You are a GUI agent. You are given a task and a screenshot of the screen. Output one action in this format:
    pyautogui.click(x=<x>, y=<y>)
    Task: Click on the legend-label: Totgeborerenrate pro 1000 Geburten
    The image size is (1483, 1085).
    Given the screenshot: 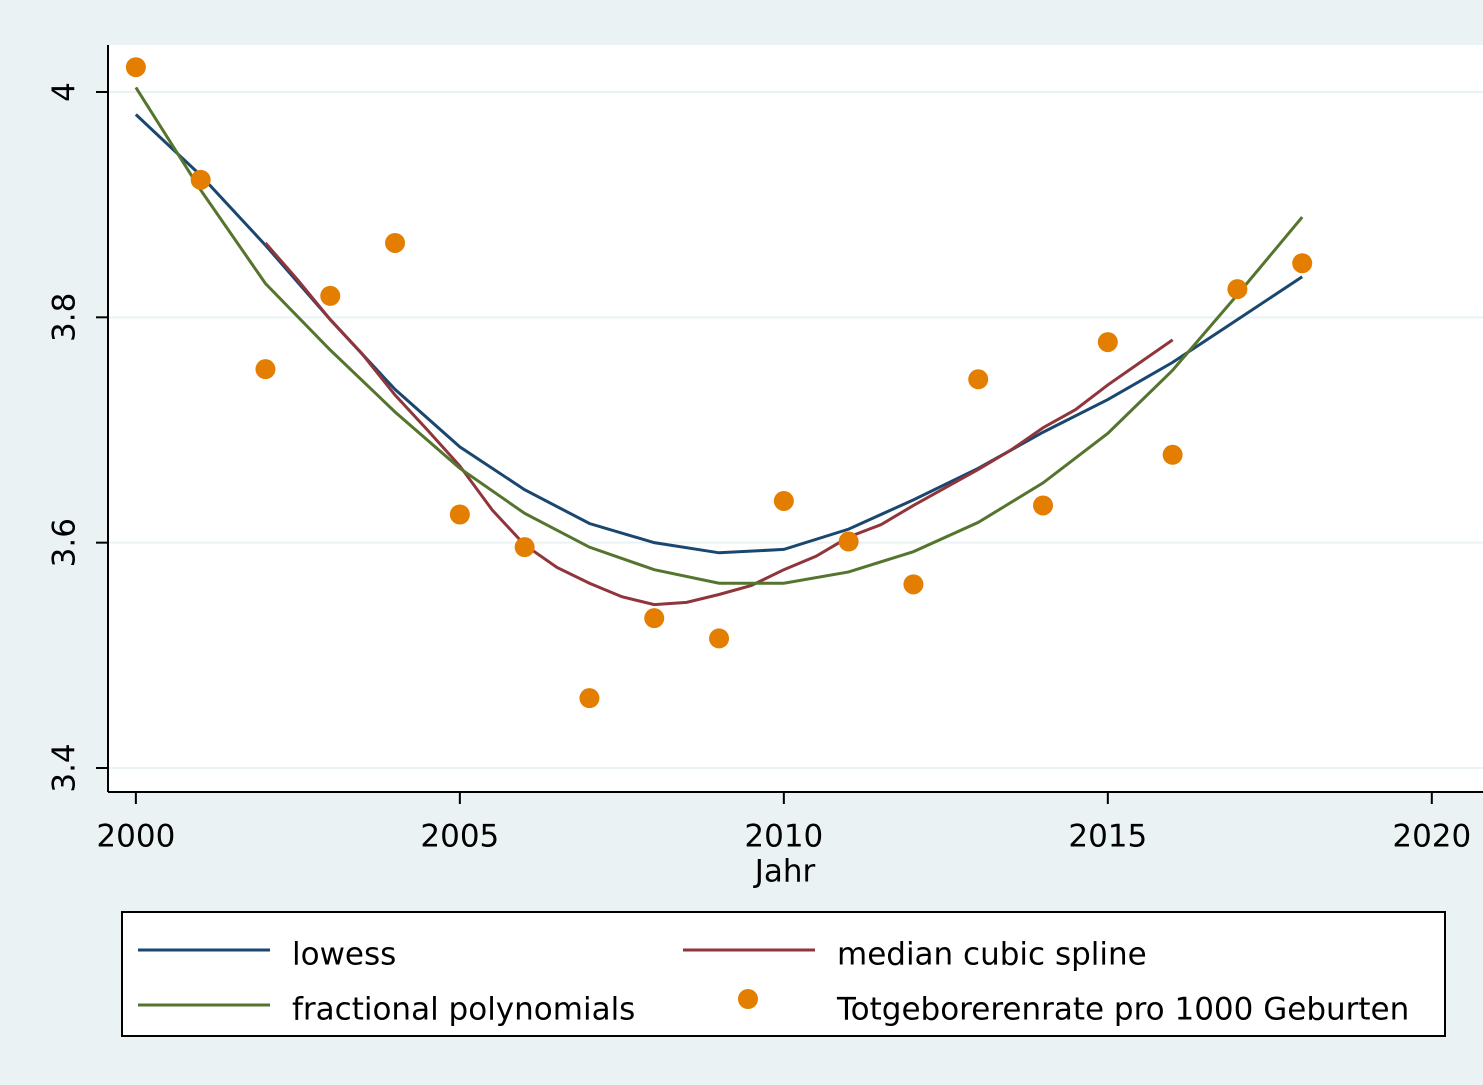 What is the action you would take?
    pyautogui.click(x=1122, y=1010)
    